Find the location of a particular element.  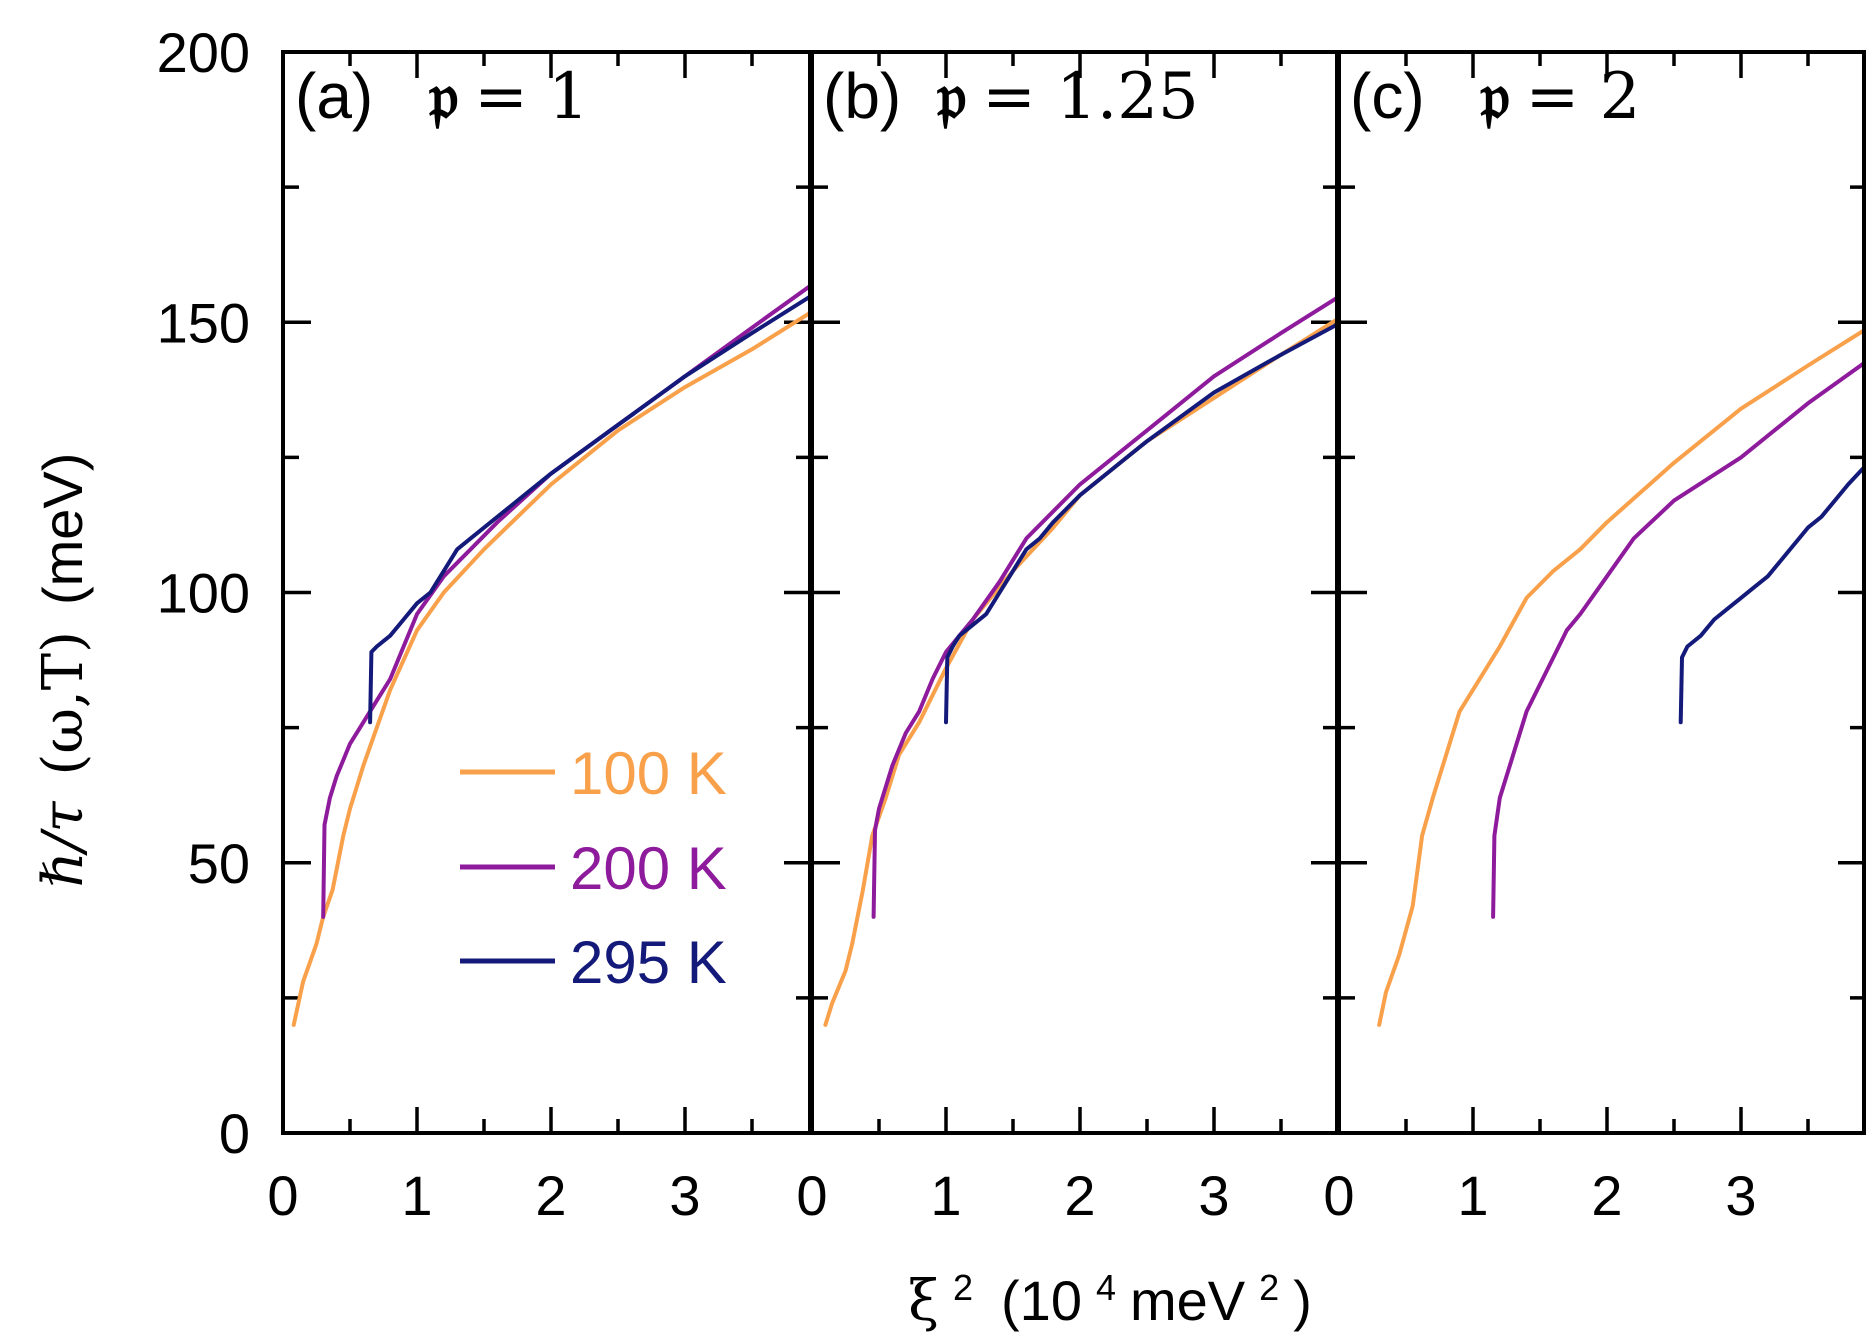

panel-a-eq: = 1 is located at coordinates (531, 97).